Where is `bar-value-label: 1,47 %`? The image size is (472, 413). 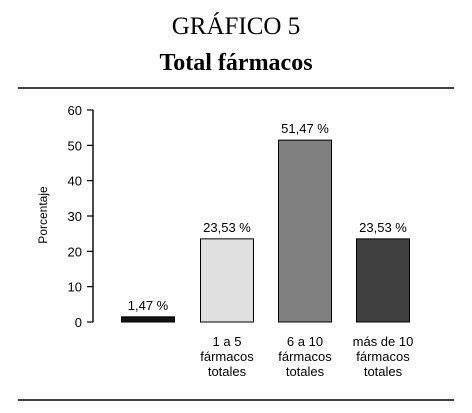 bar-value-label: 1,47 % is located at coordinates (148, 305).